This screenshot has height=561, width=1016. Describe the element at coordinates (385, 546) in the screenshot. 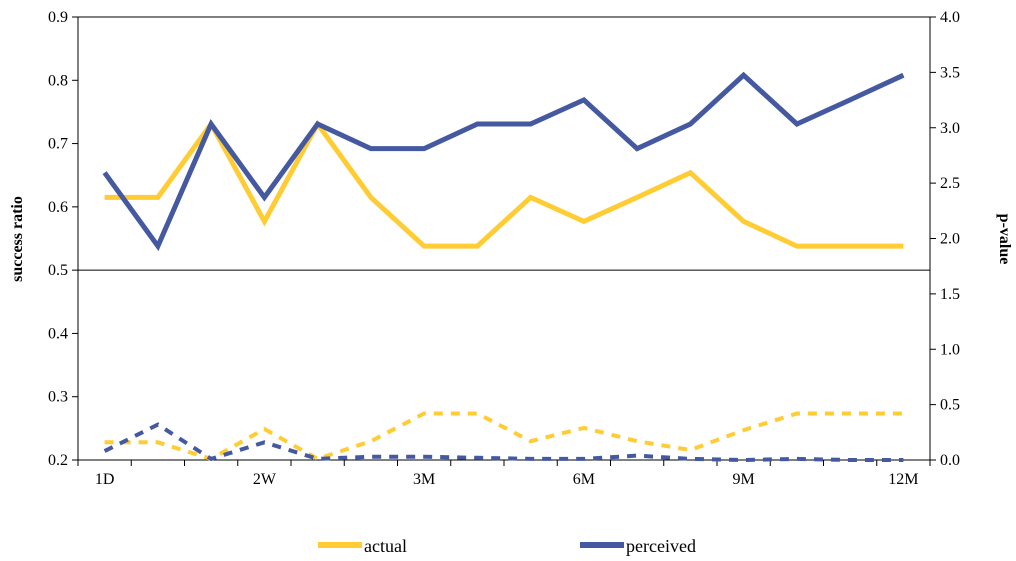

I see `legend-label-actual: actual` at that location.